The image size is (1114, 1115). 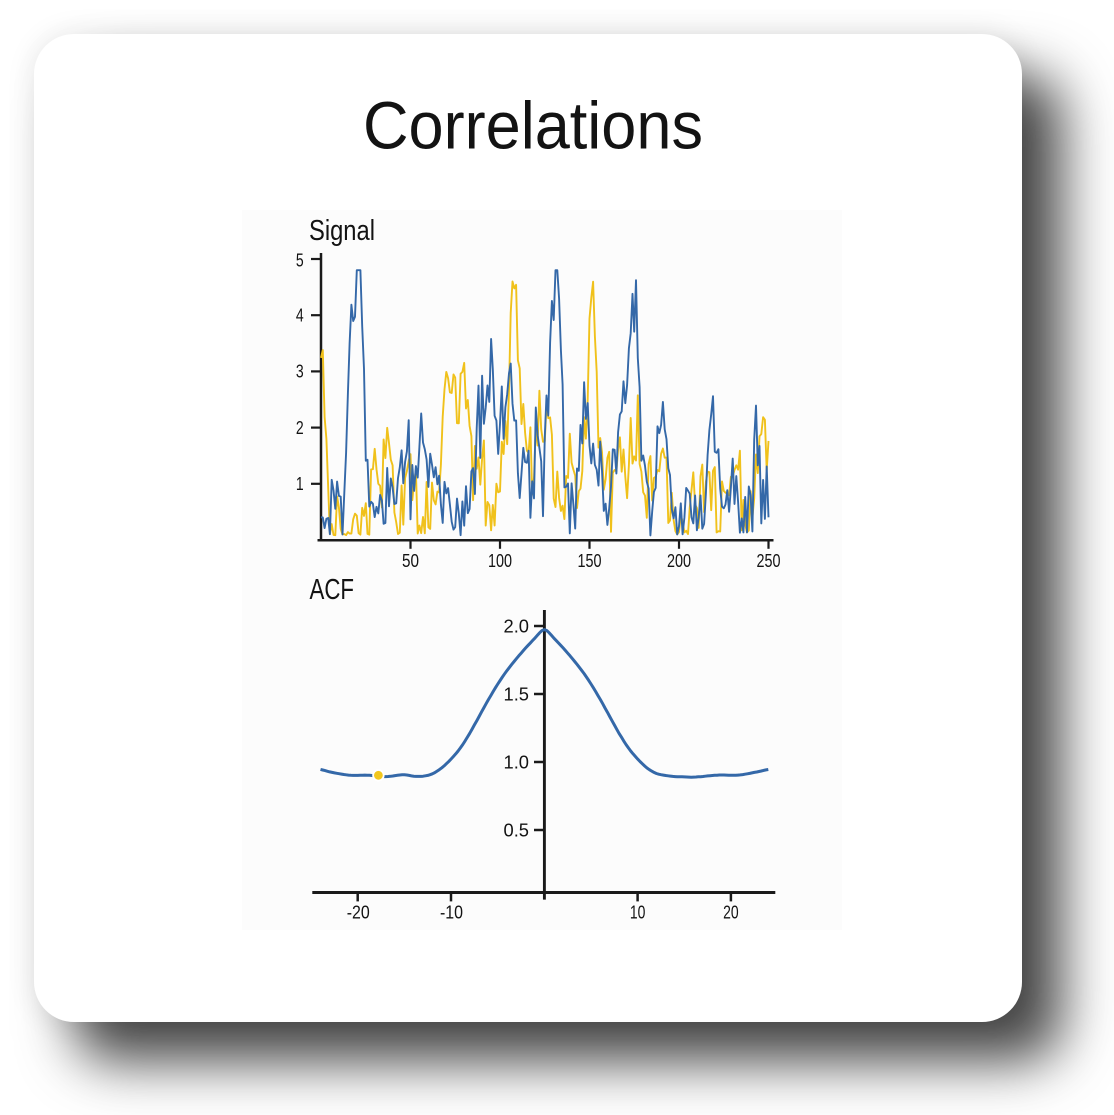 I want to click on svg-text: Signal, so click(x=342, y=231).